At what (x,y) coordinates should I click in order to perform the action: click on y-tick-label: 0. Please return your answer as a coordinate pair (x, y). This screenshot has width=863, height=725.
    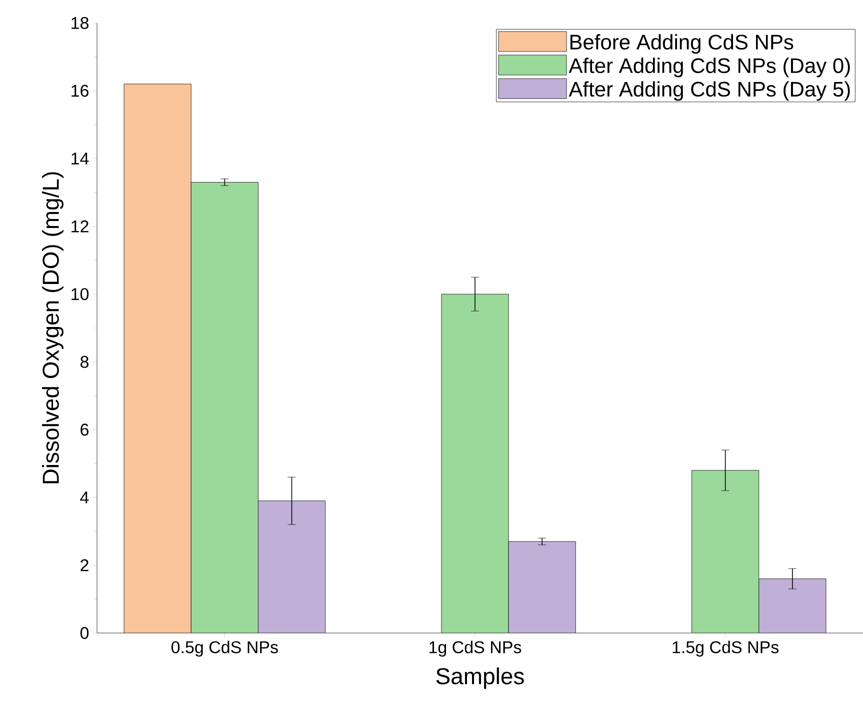
    Looking at the image, I should click on (84, 633).